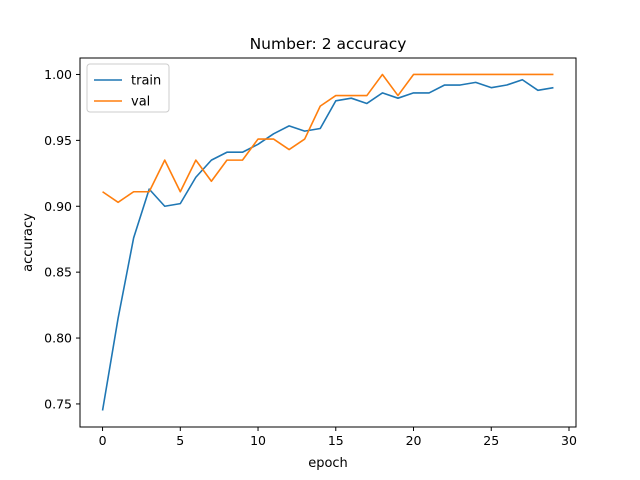 The height and width of the screenshot is (480, 640). Describe the element at coordinates (258, 440) in the screenshot. I see `x-tick-label: 10` at that location.